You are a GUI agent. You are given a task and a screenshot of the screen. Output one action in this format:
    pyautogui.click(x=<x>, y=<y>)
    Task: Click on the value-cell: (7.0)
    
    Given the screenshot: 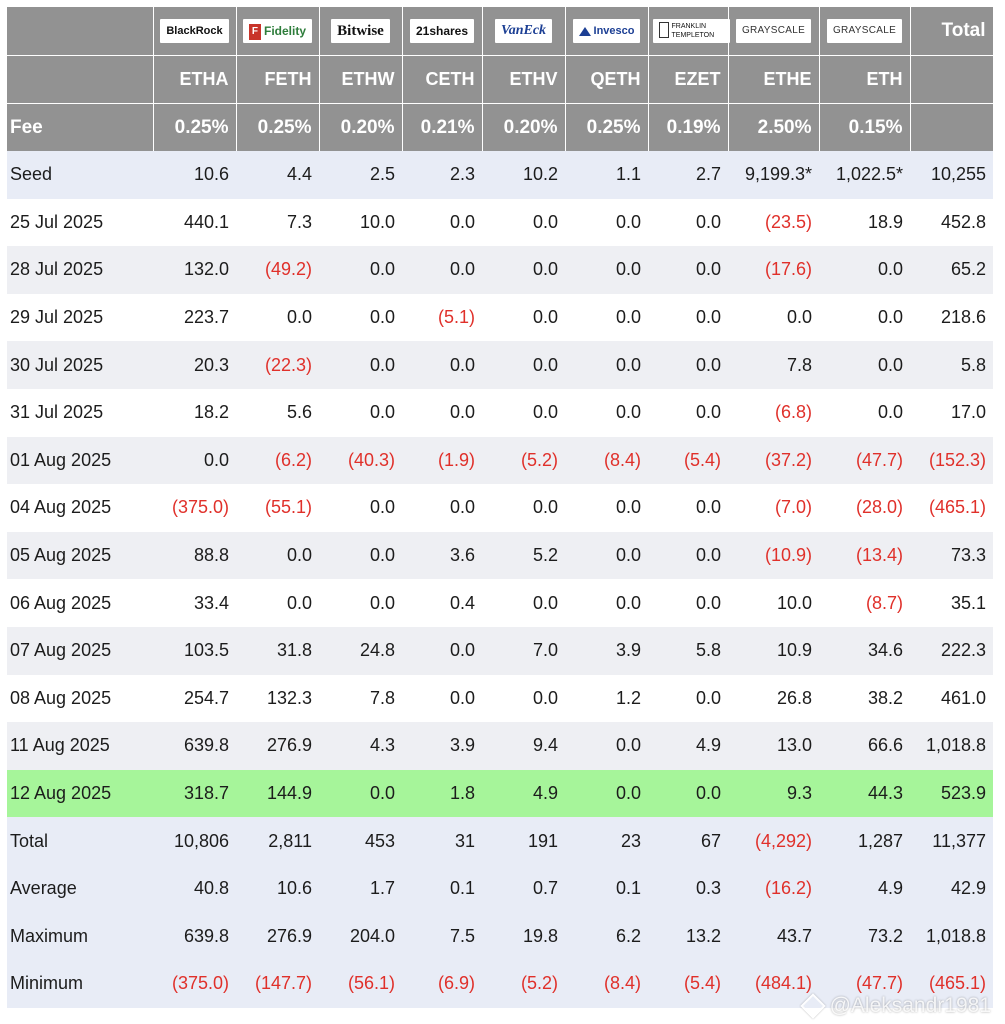 What is the action you would take?
    pyautogui.click(x=793, y=507)
    